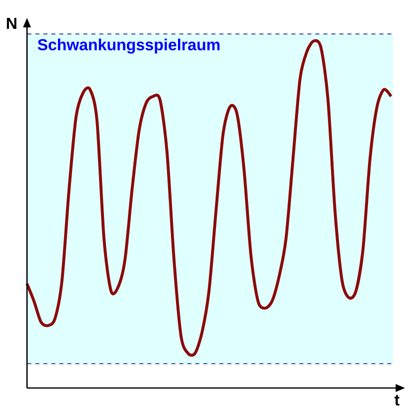 Image resolution: width=410 pixels, height=413 pixels. Describe the element at coordinates (397, 400) in the screenshot. I see `x-axis-title: t` at that location.